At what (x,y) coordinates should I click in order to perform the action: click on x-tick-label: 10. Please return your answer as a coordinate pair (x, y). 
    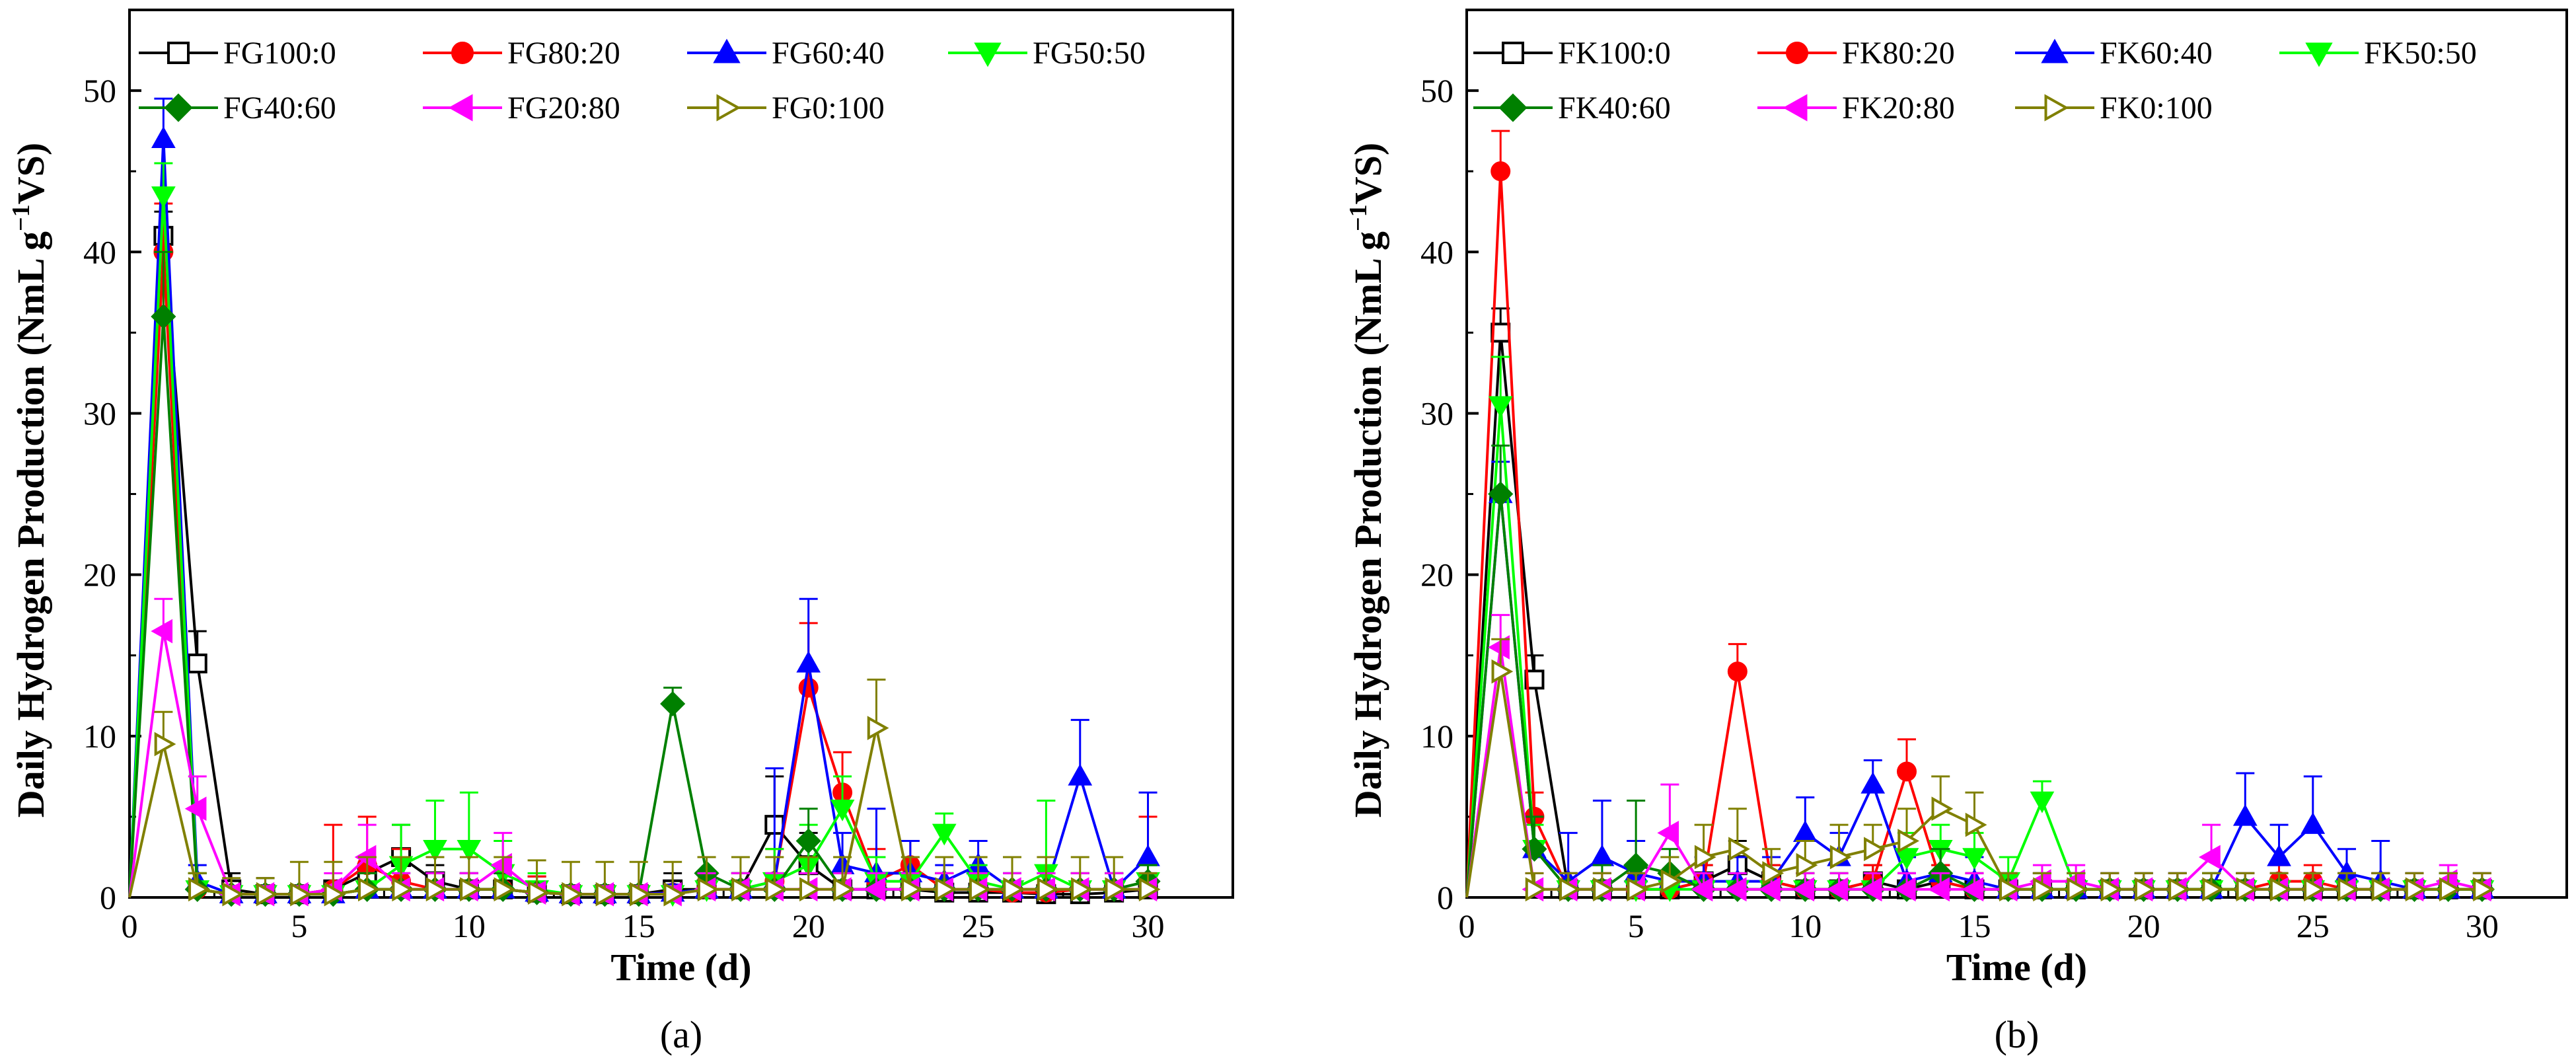
    Looking at the image, I should click on (1805, 926).